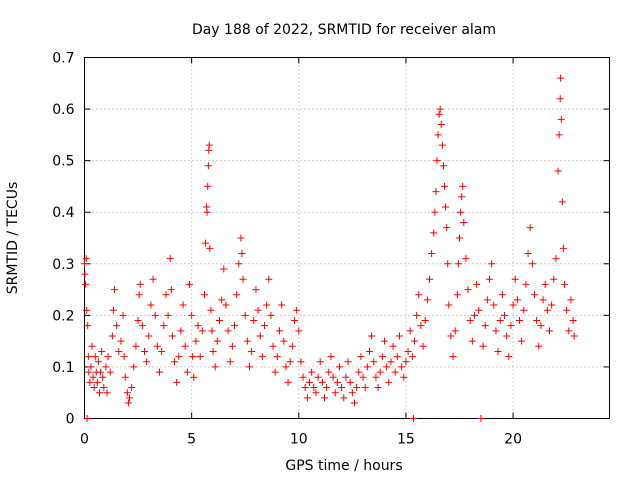 This screenshot has width=640, height=480. What do you see at coordinates (84, 440) in the screenshot?
I see `x-tick-label: 0` at bounding box center [84, 440].